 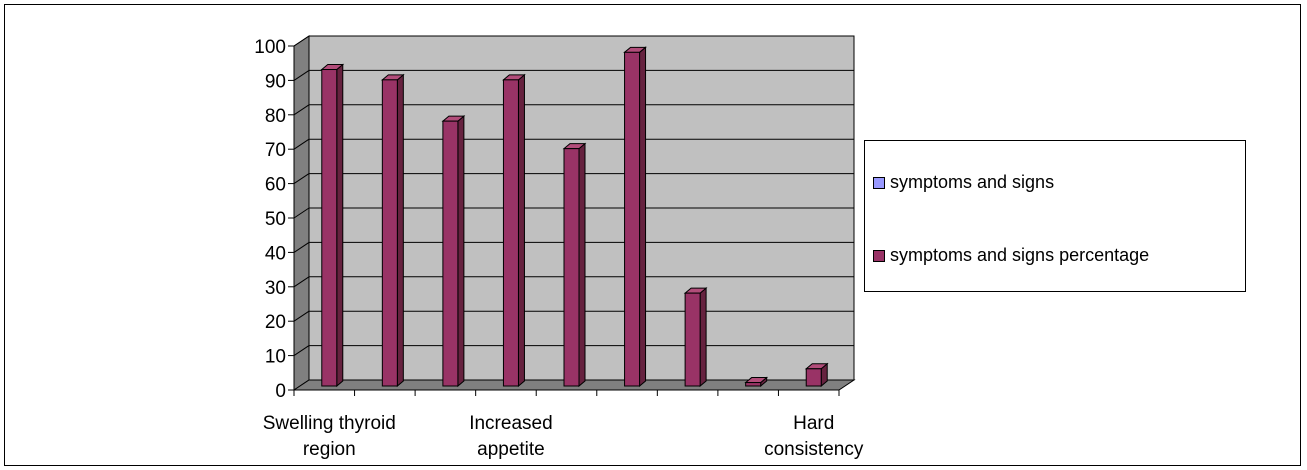 I want to click on x-category-label-line: region, so click(x=329, y=449).